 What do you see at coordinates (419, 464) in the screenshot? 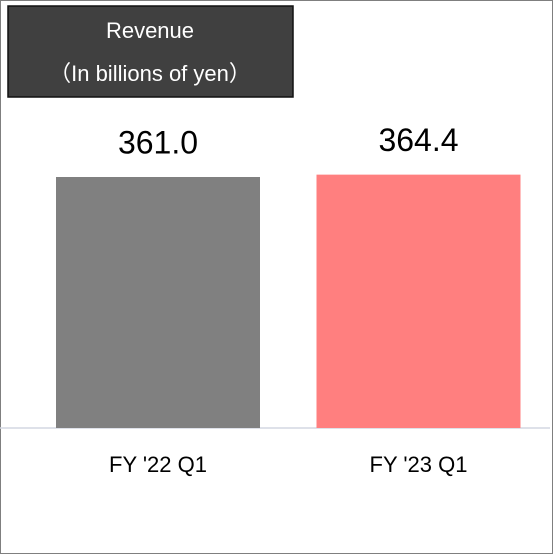
I see `x-tick-label: FY '23 Q1` at bounding box center [419, 464].